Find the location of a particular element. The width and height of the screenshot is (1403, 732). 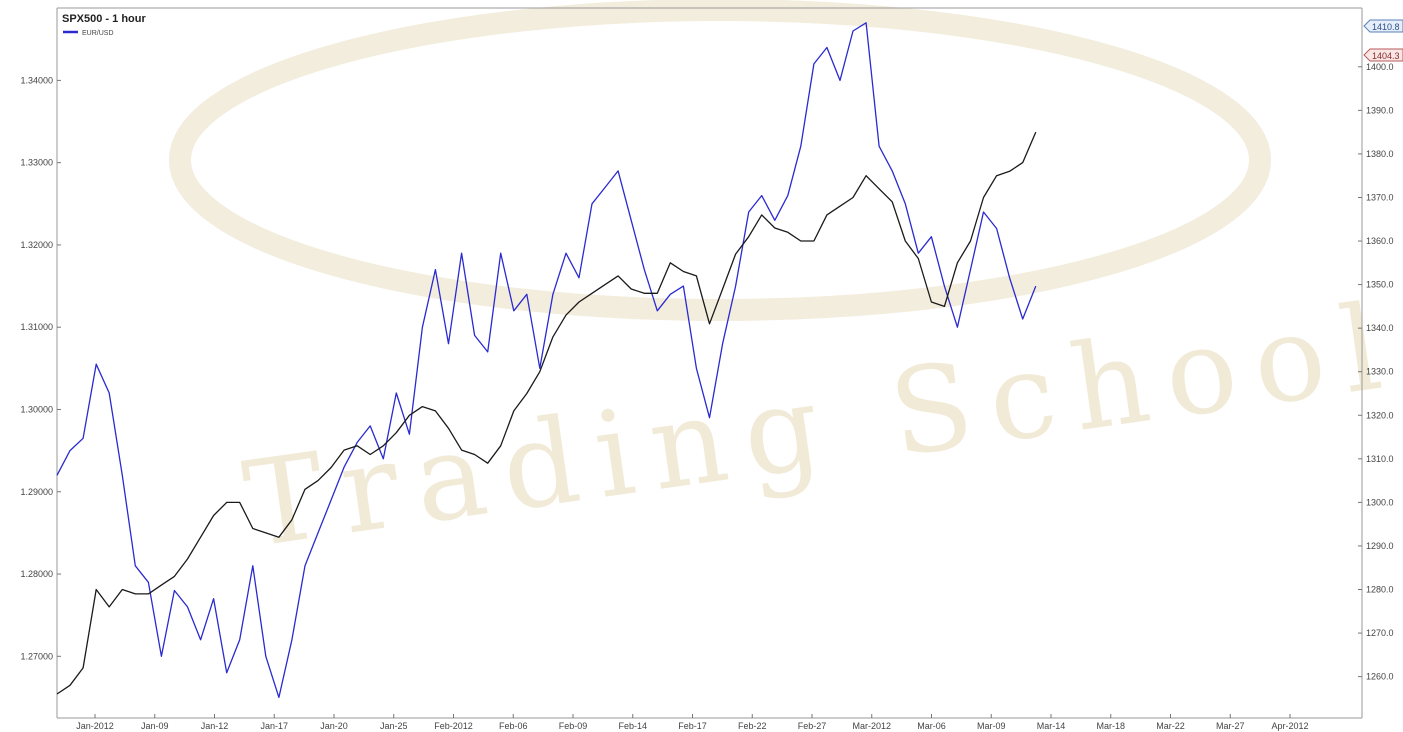

left-y-tick-label: 1.28000 is located at coordinates (36, 574).